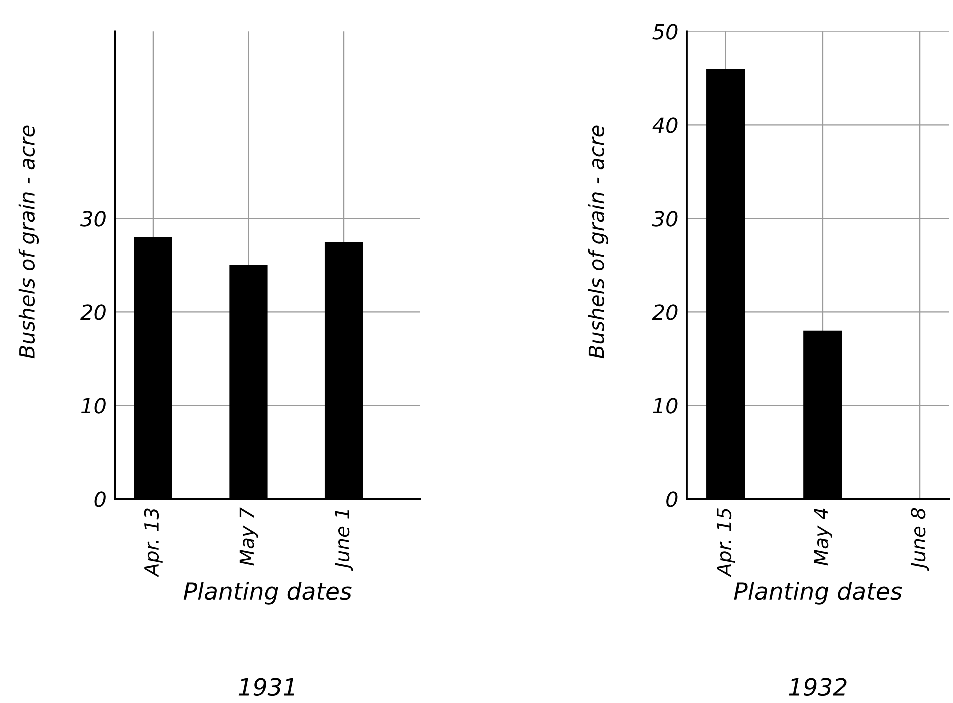 This screenshot has width=953, height=703. I want to click on x-tick-label: June 1, so click(344, 541).